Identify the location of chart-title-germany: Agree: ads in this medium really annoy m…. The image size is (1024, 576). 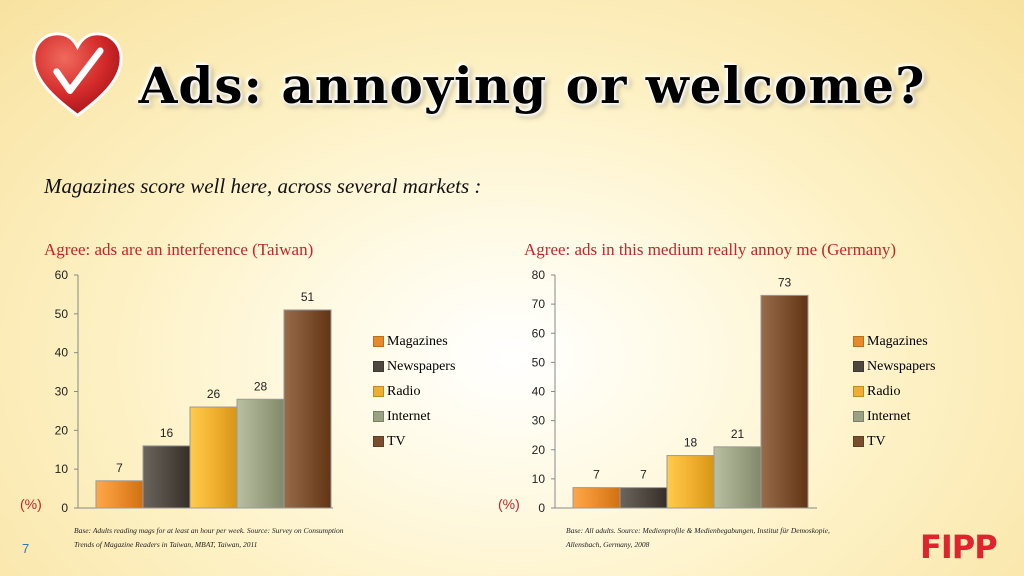
(710, 249).